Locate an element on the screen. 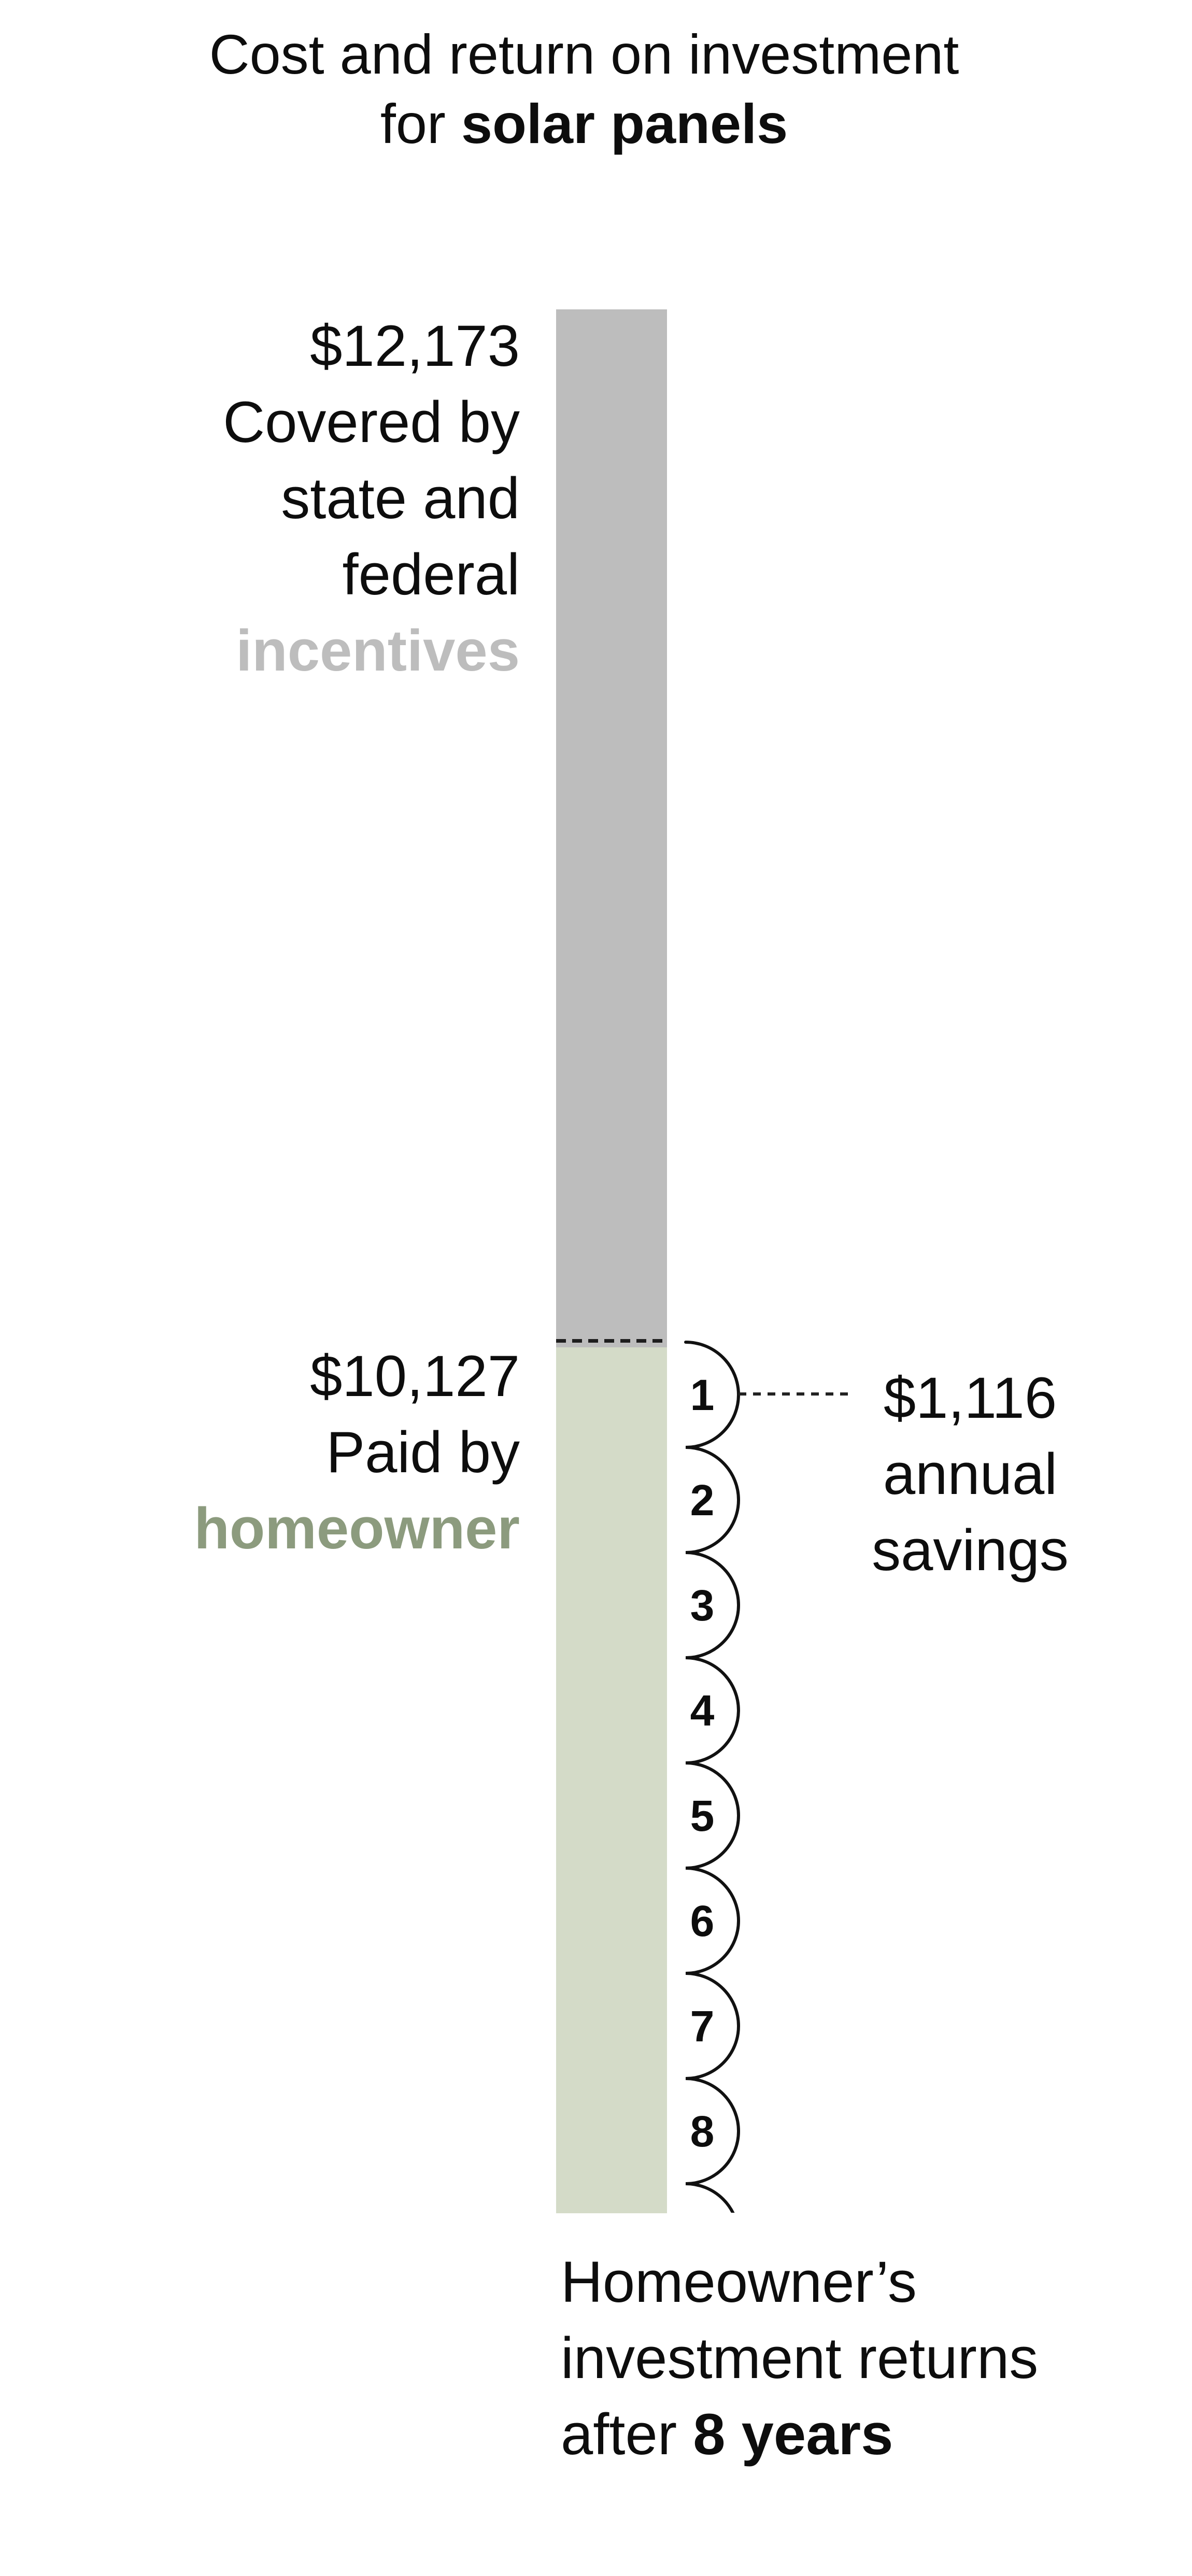  incentives-line2: Covered by is located at coordinates (372, 422).